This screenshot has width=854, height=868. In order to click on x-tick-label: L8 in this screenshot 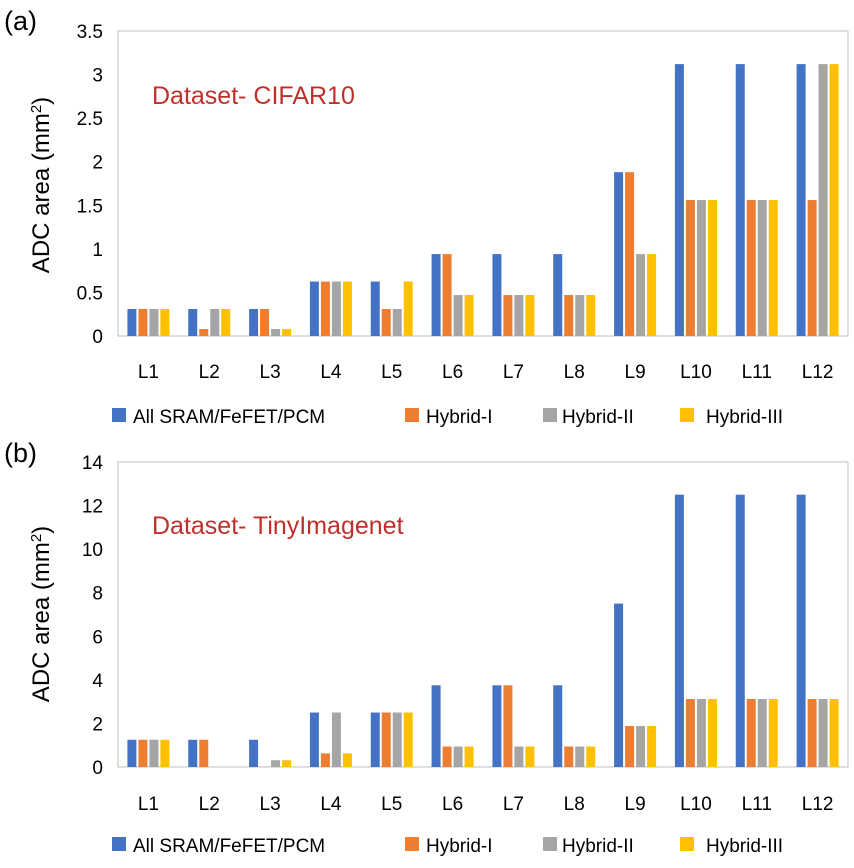, I will do `click(574, 804)`.